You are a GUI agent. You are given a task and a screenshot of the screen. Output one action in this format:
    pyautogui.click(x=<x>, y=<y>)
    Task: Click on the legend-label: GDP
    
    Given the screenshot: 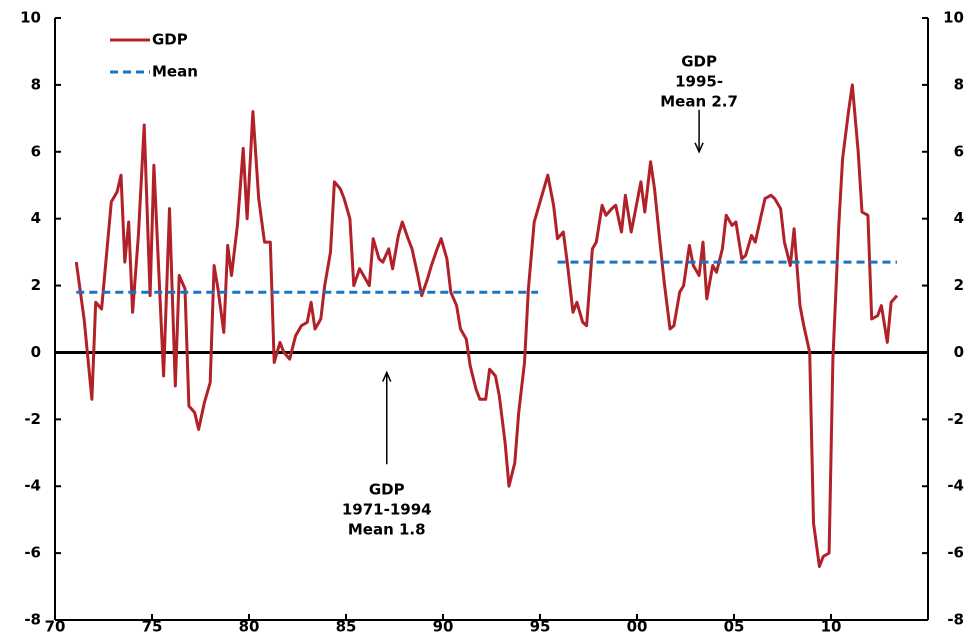 What is the action you would take?
    pyautogui.click(x=170, y=40)
    